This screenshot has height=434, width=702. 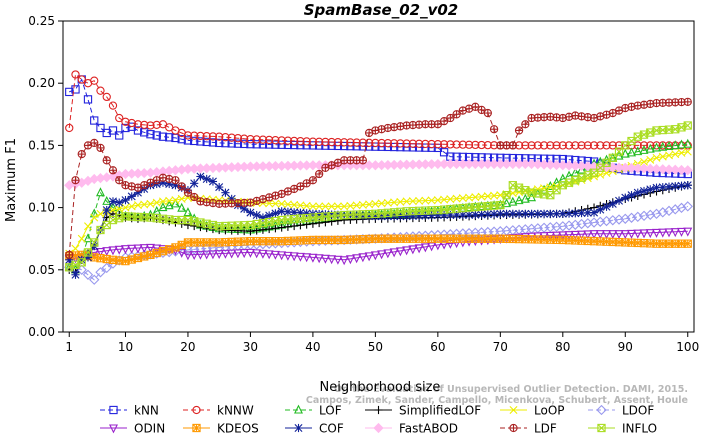 I want to click on x-tick-label: 80, so click(x=562, y=347).